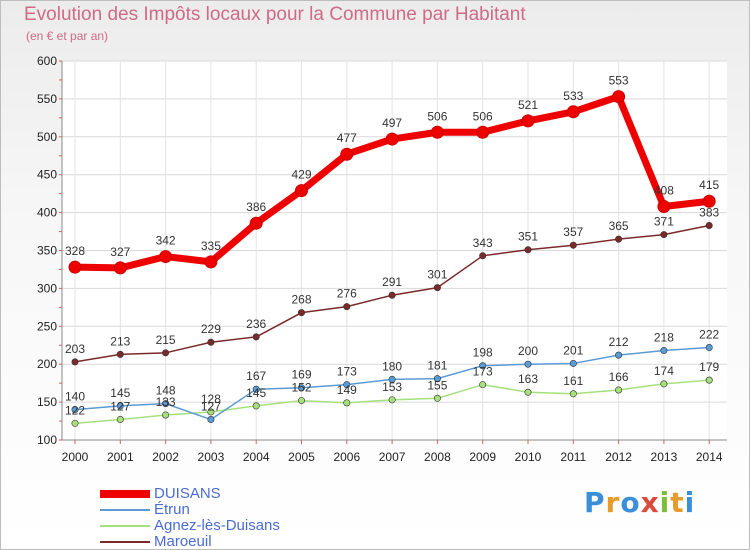  What do you see at coordinates (347, 372) in the screenshot?
I see `data-label: 173` at bounding box center [347, 372].